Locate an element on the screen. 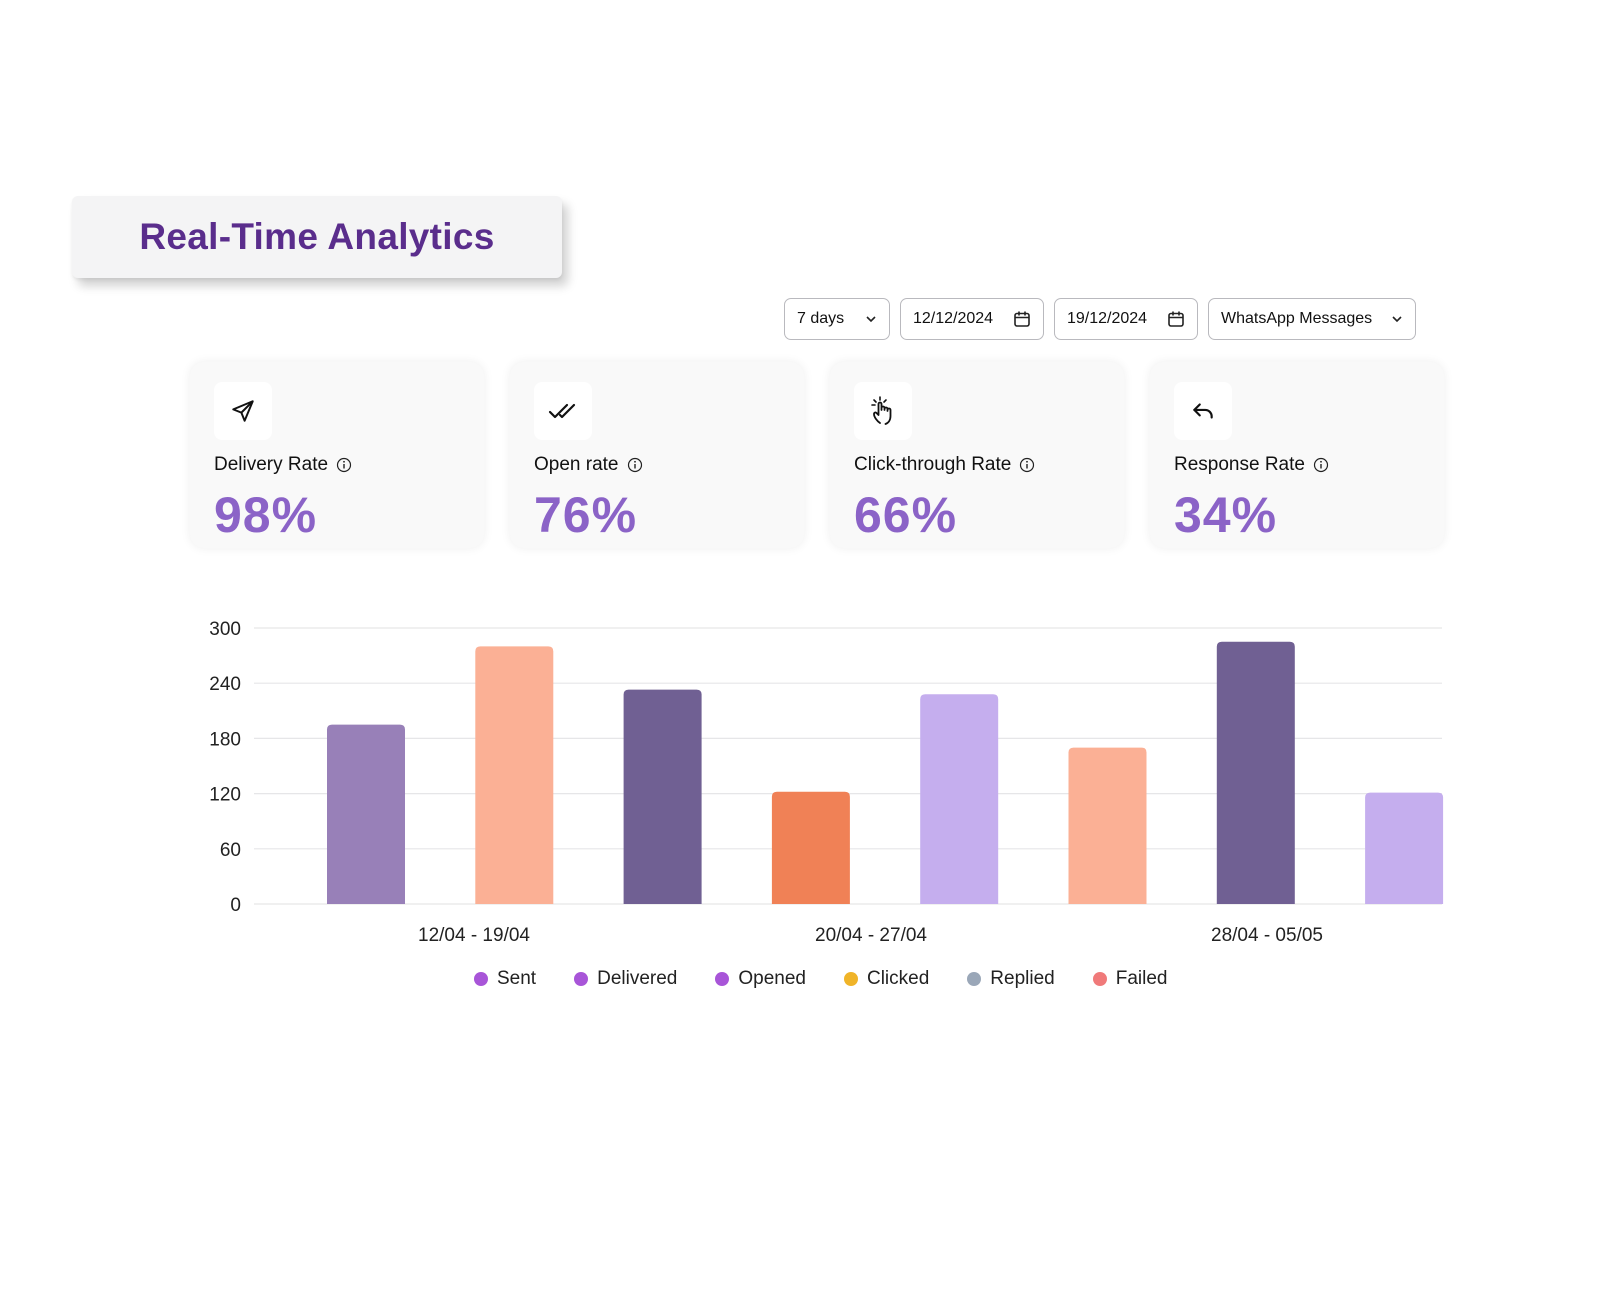 This screenshot has width=1614, height=1290. range-select-label: 7 days is located at coordinates (821, 318).